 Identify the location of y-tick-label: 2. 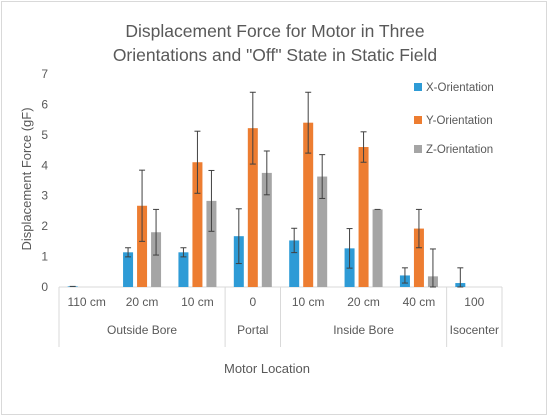
(44, 226).